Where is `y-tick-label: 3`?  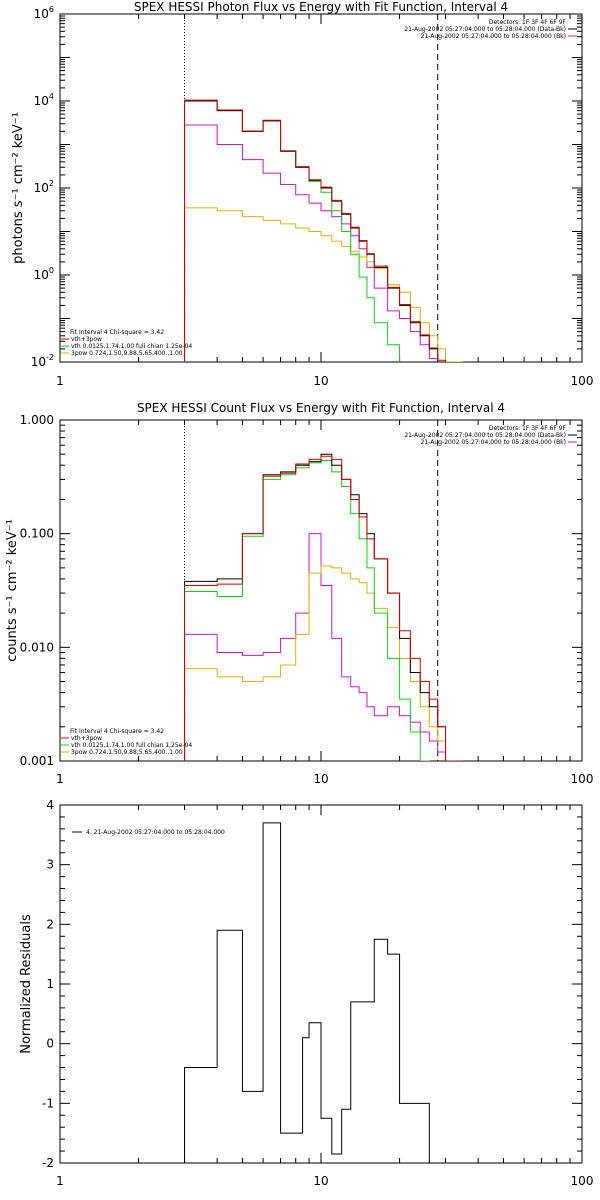 y-tick-label: 3 is located at coordinates (50, 865).